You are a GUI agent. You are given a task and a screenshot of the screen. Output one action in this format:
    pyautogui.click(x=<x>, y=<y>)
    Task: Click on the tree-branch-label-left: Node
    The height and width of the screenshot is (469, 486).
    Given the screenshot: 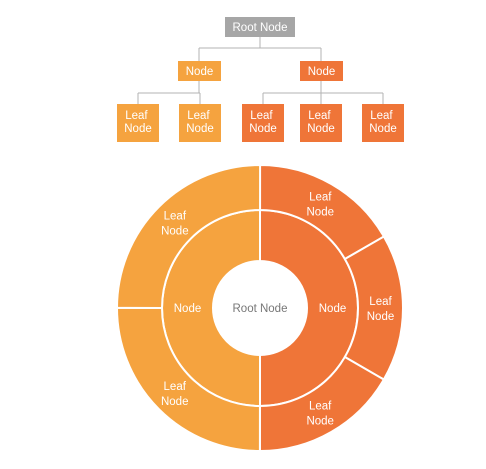 What is the action you would take?
    pyautogui.click(x=200, y=72)
    